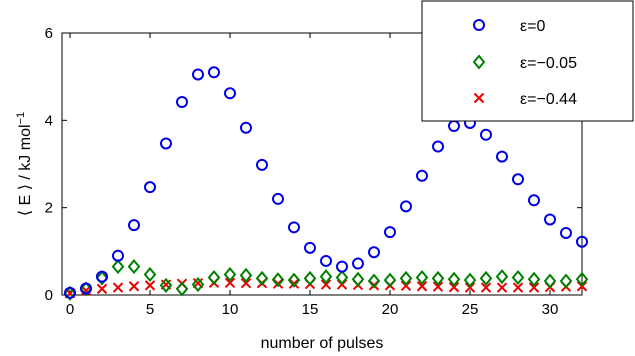  What do you see at coordinates (49, 295) in the screenshot?
I see `y-tick-label: 0` at bounding box center [49, 295].